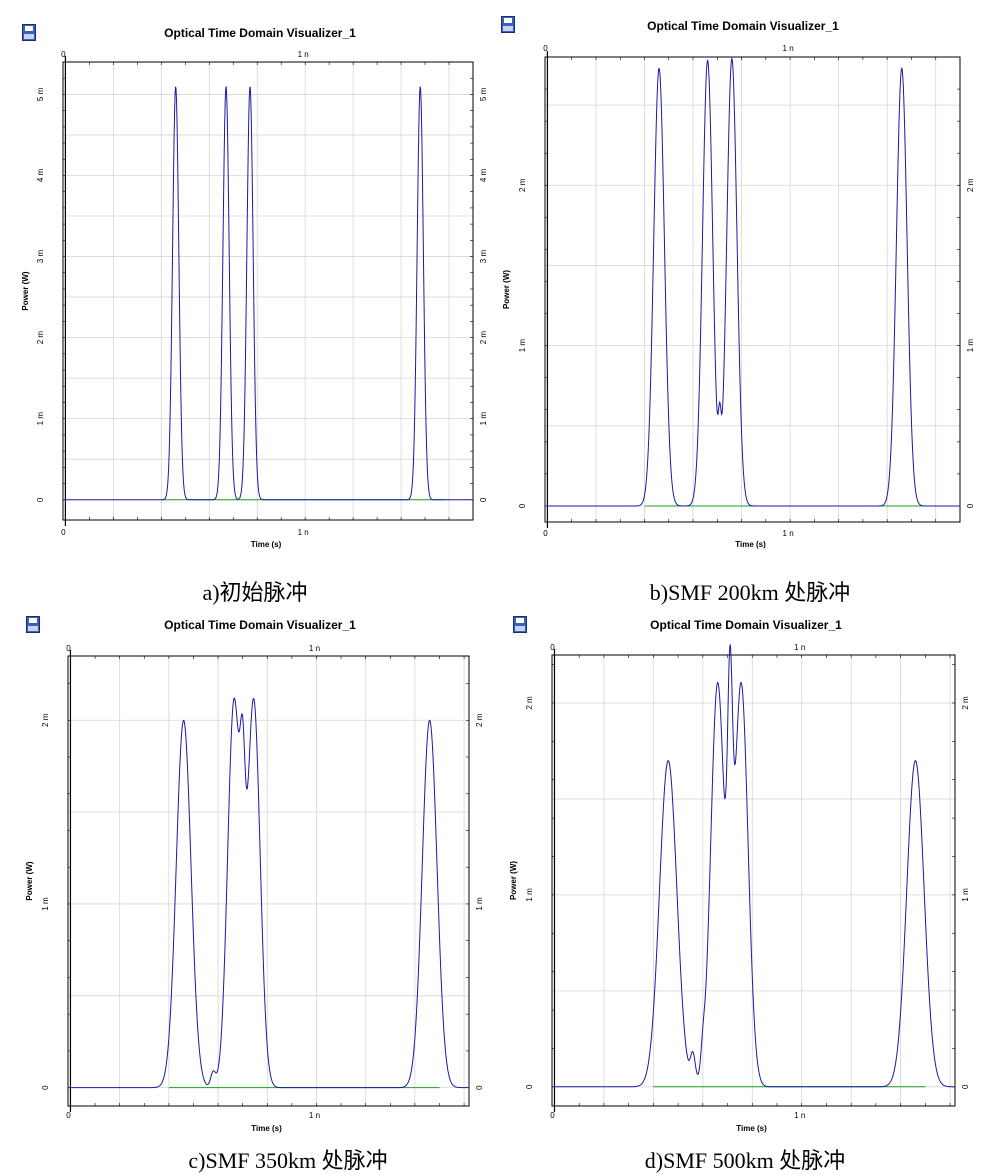 The width and height of the screenshot is (994, 1175). I want to click on y-tick-label-right: 5 m, so click(483, 94).